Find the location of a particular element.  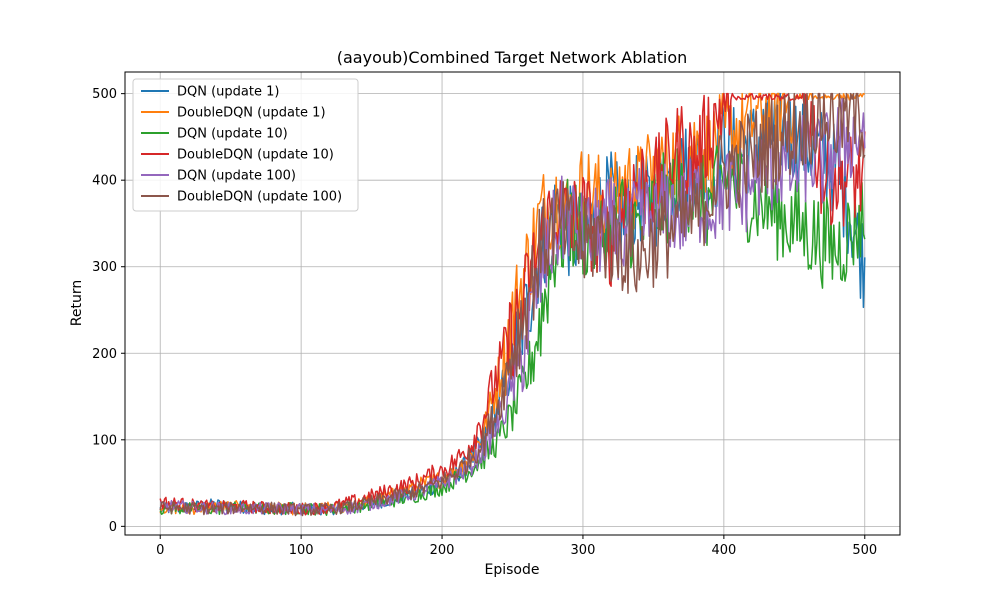

x-tick-label: 200 is located at coordinates (442, 550).